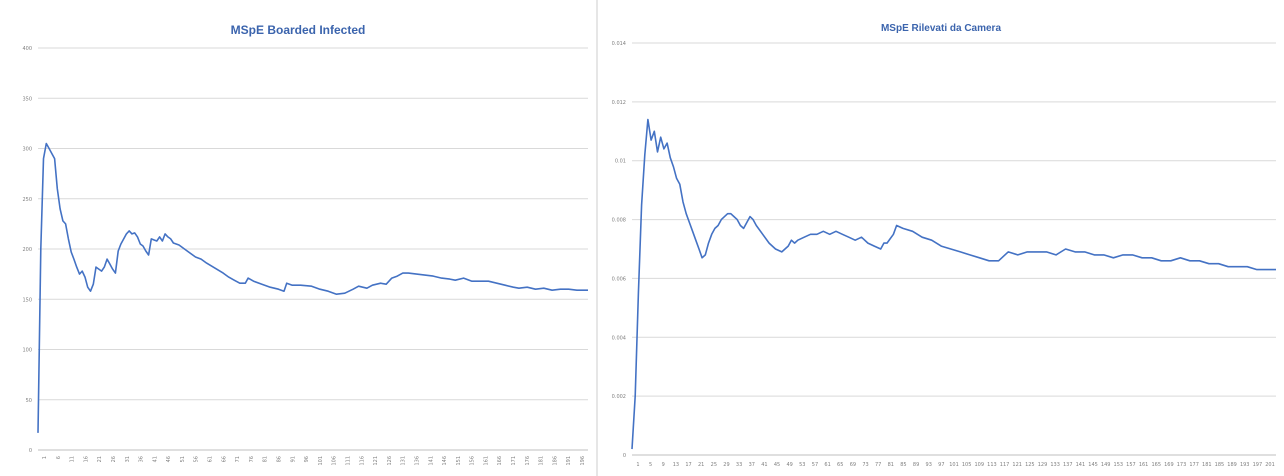 The image size is (1284, 476). I want to click on x-tick-label: 193, so click(1245, 465).